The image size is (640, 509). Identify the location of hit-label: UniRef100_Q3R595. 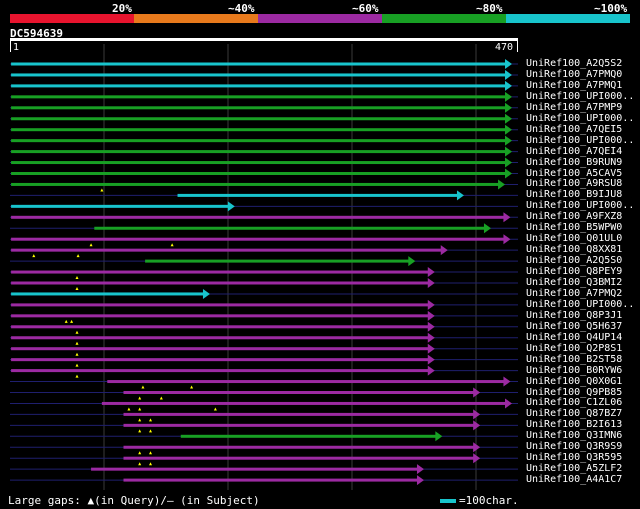
(574, 458).